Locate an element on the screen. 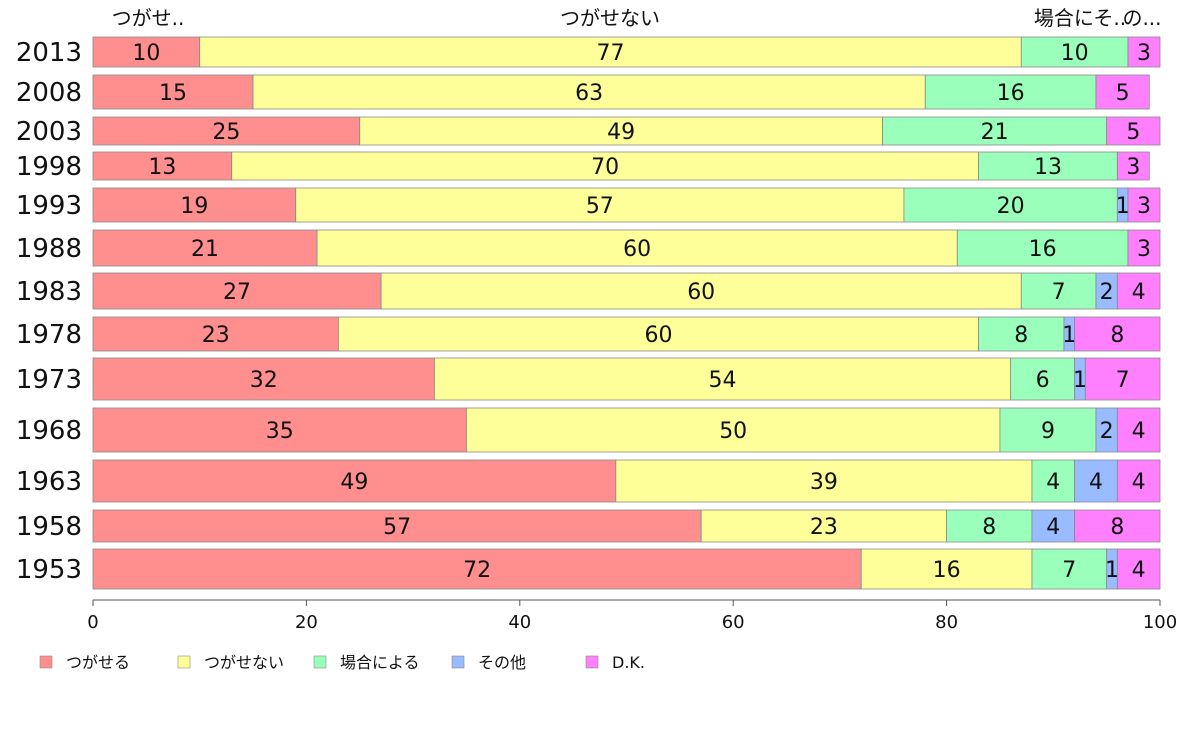 The height and width of the screenshot is (736, 1188). data-label: 50 is located at coordinates (733, 431).